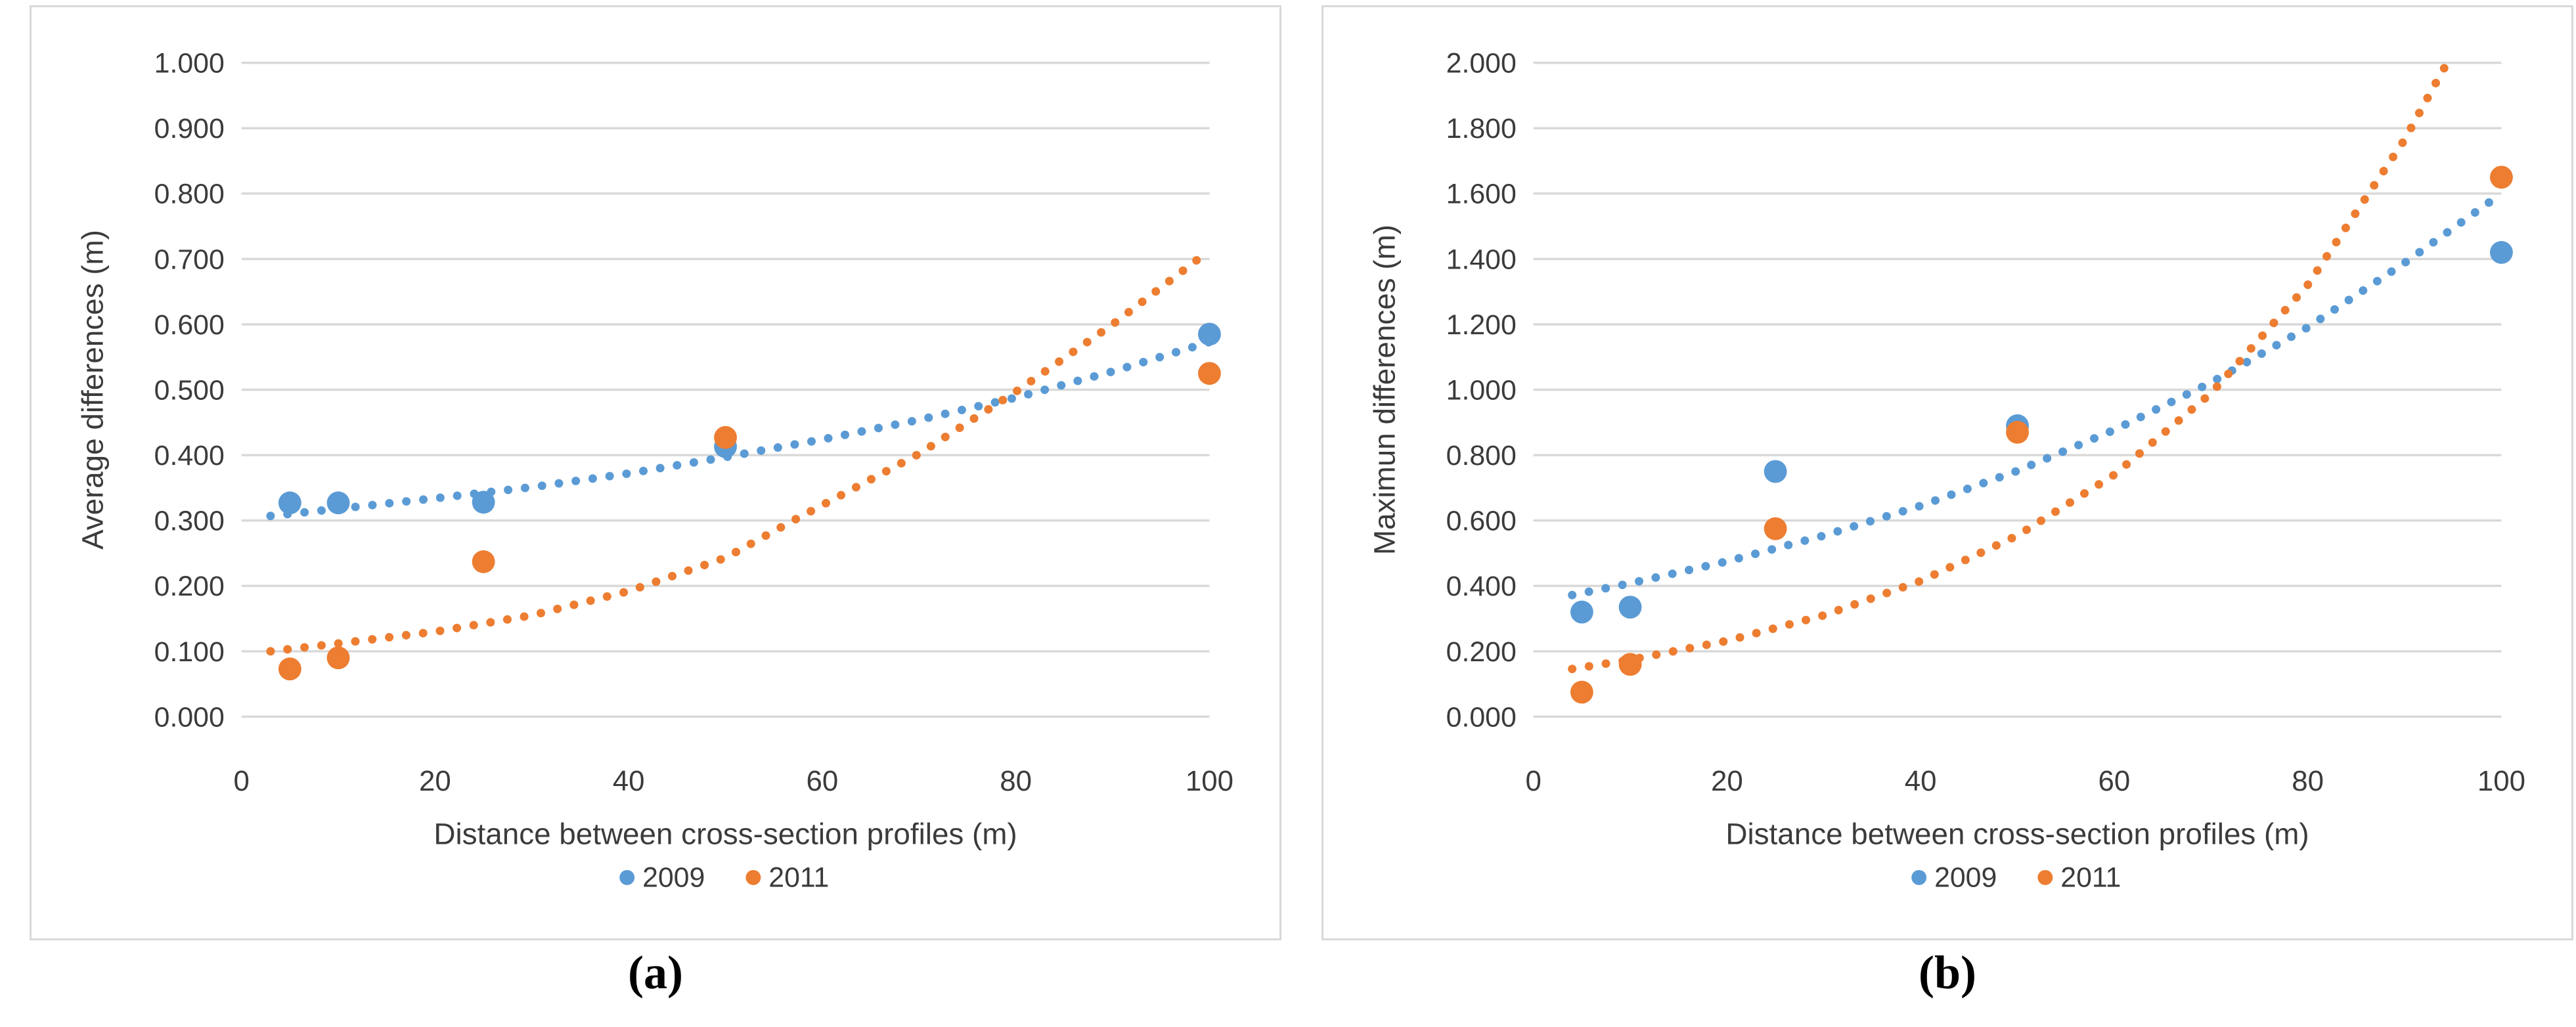 Image resolution: width=2576 pixels, height=1027 pixels. I want to click on y-tick-label: 0.100, so click(189, 652).